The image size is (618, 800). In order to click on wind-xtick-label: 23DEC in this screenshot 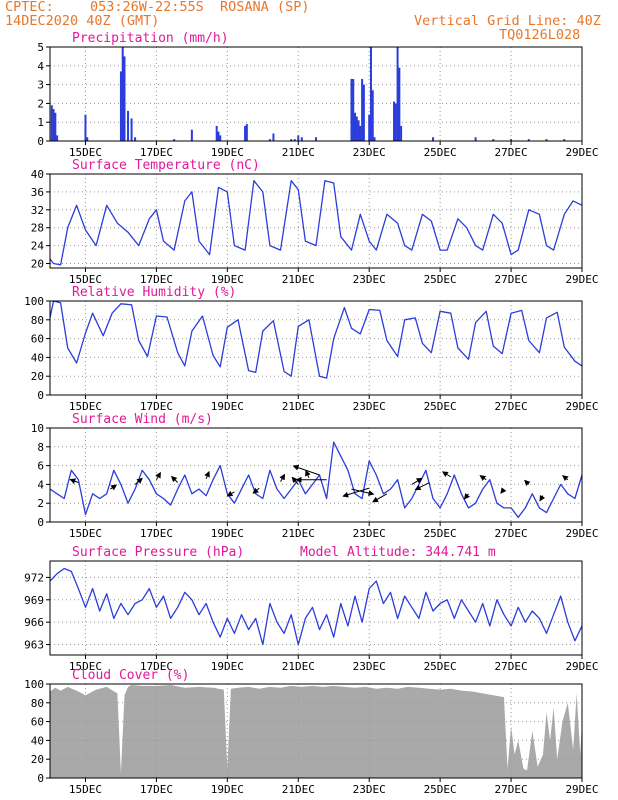, I will do `click(369, 533)`.